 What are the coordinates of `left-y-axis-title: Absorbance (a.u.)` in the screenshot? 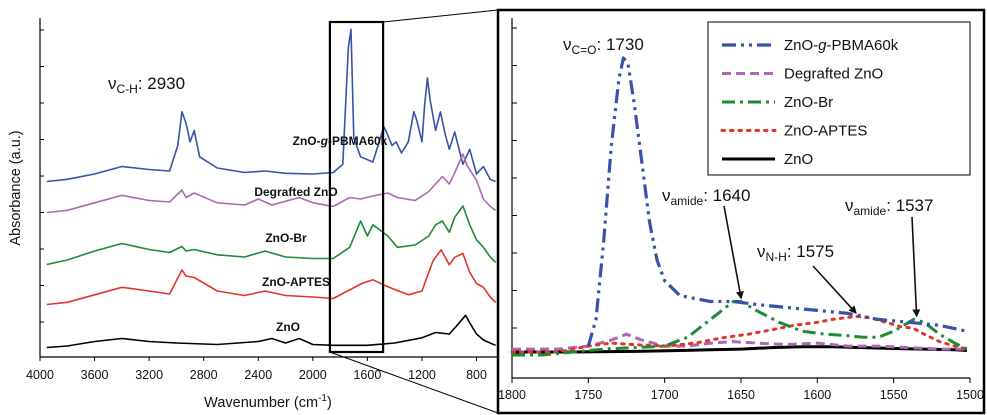 It's located at (16, 187).